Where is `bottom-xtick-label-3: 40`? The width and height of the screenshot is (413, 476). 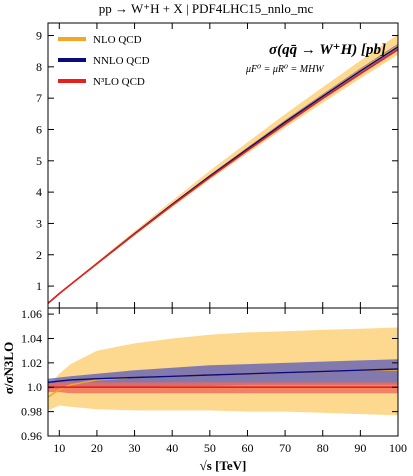
bottom-xtick-label-3: 40 is located at coordinates (172, 448).